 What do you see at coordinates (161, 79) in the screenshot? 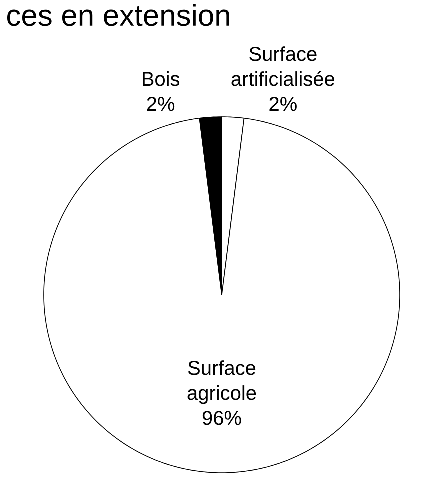
I see `slice-label: Bois` at bounding box center [161, 79].